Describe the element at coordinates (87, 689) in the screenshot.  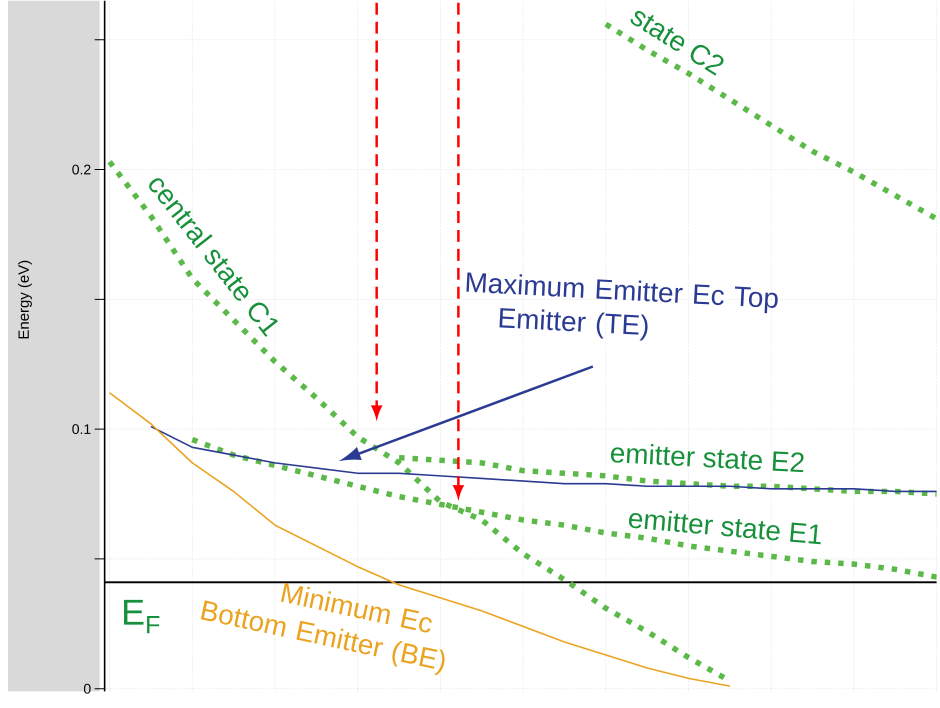
I see `y-tick-label: 0` at that location.